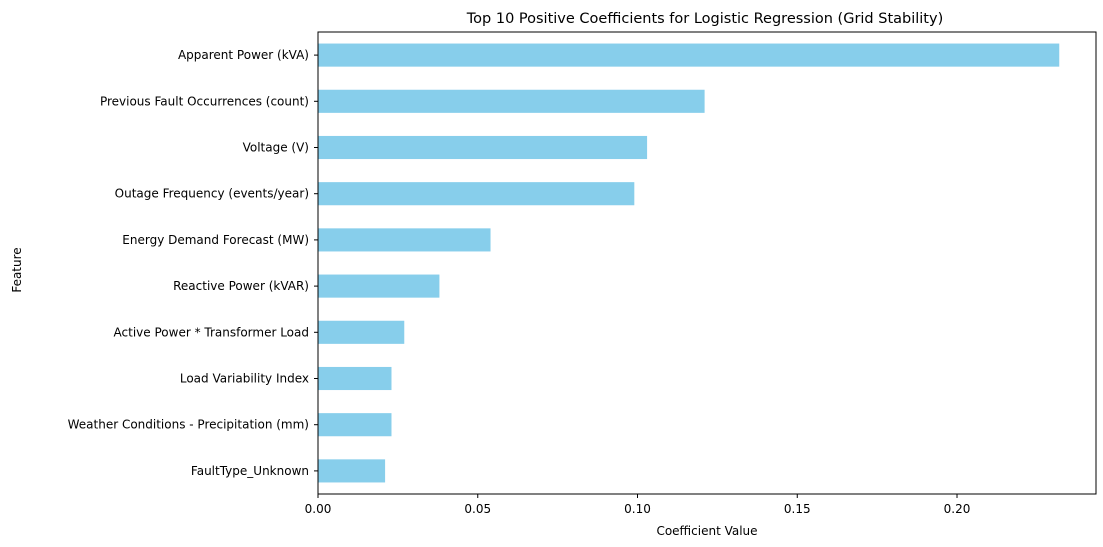 The width and height of the screenshot is (1103, 547). What do you see at coordinates (212, 194) in the screenshot?
I see `y-tick-label: Outage Frequency (events/year)` at bounding box center [212, 194].